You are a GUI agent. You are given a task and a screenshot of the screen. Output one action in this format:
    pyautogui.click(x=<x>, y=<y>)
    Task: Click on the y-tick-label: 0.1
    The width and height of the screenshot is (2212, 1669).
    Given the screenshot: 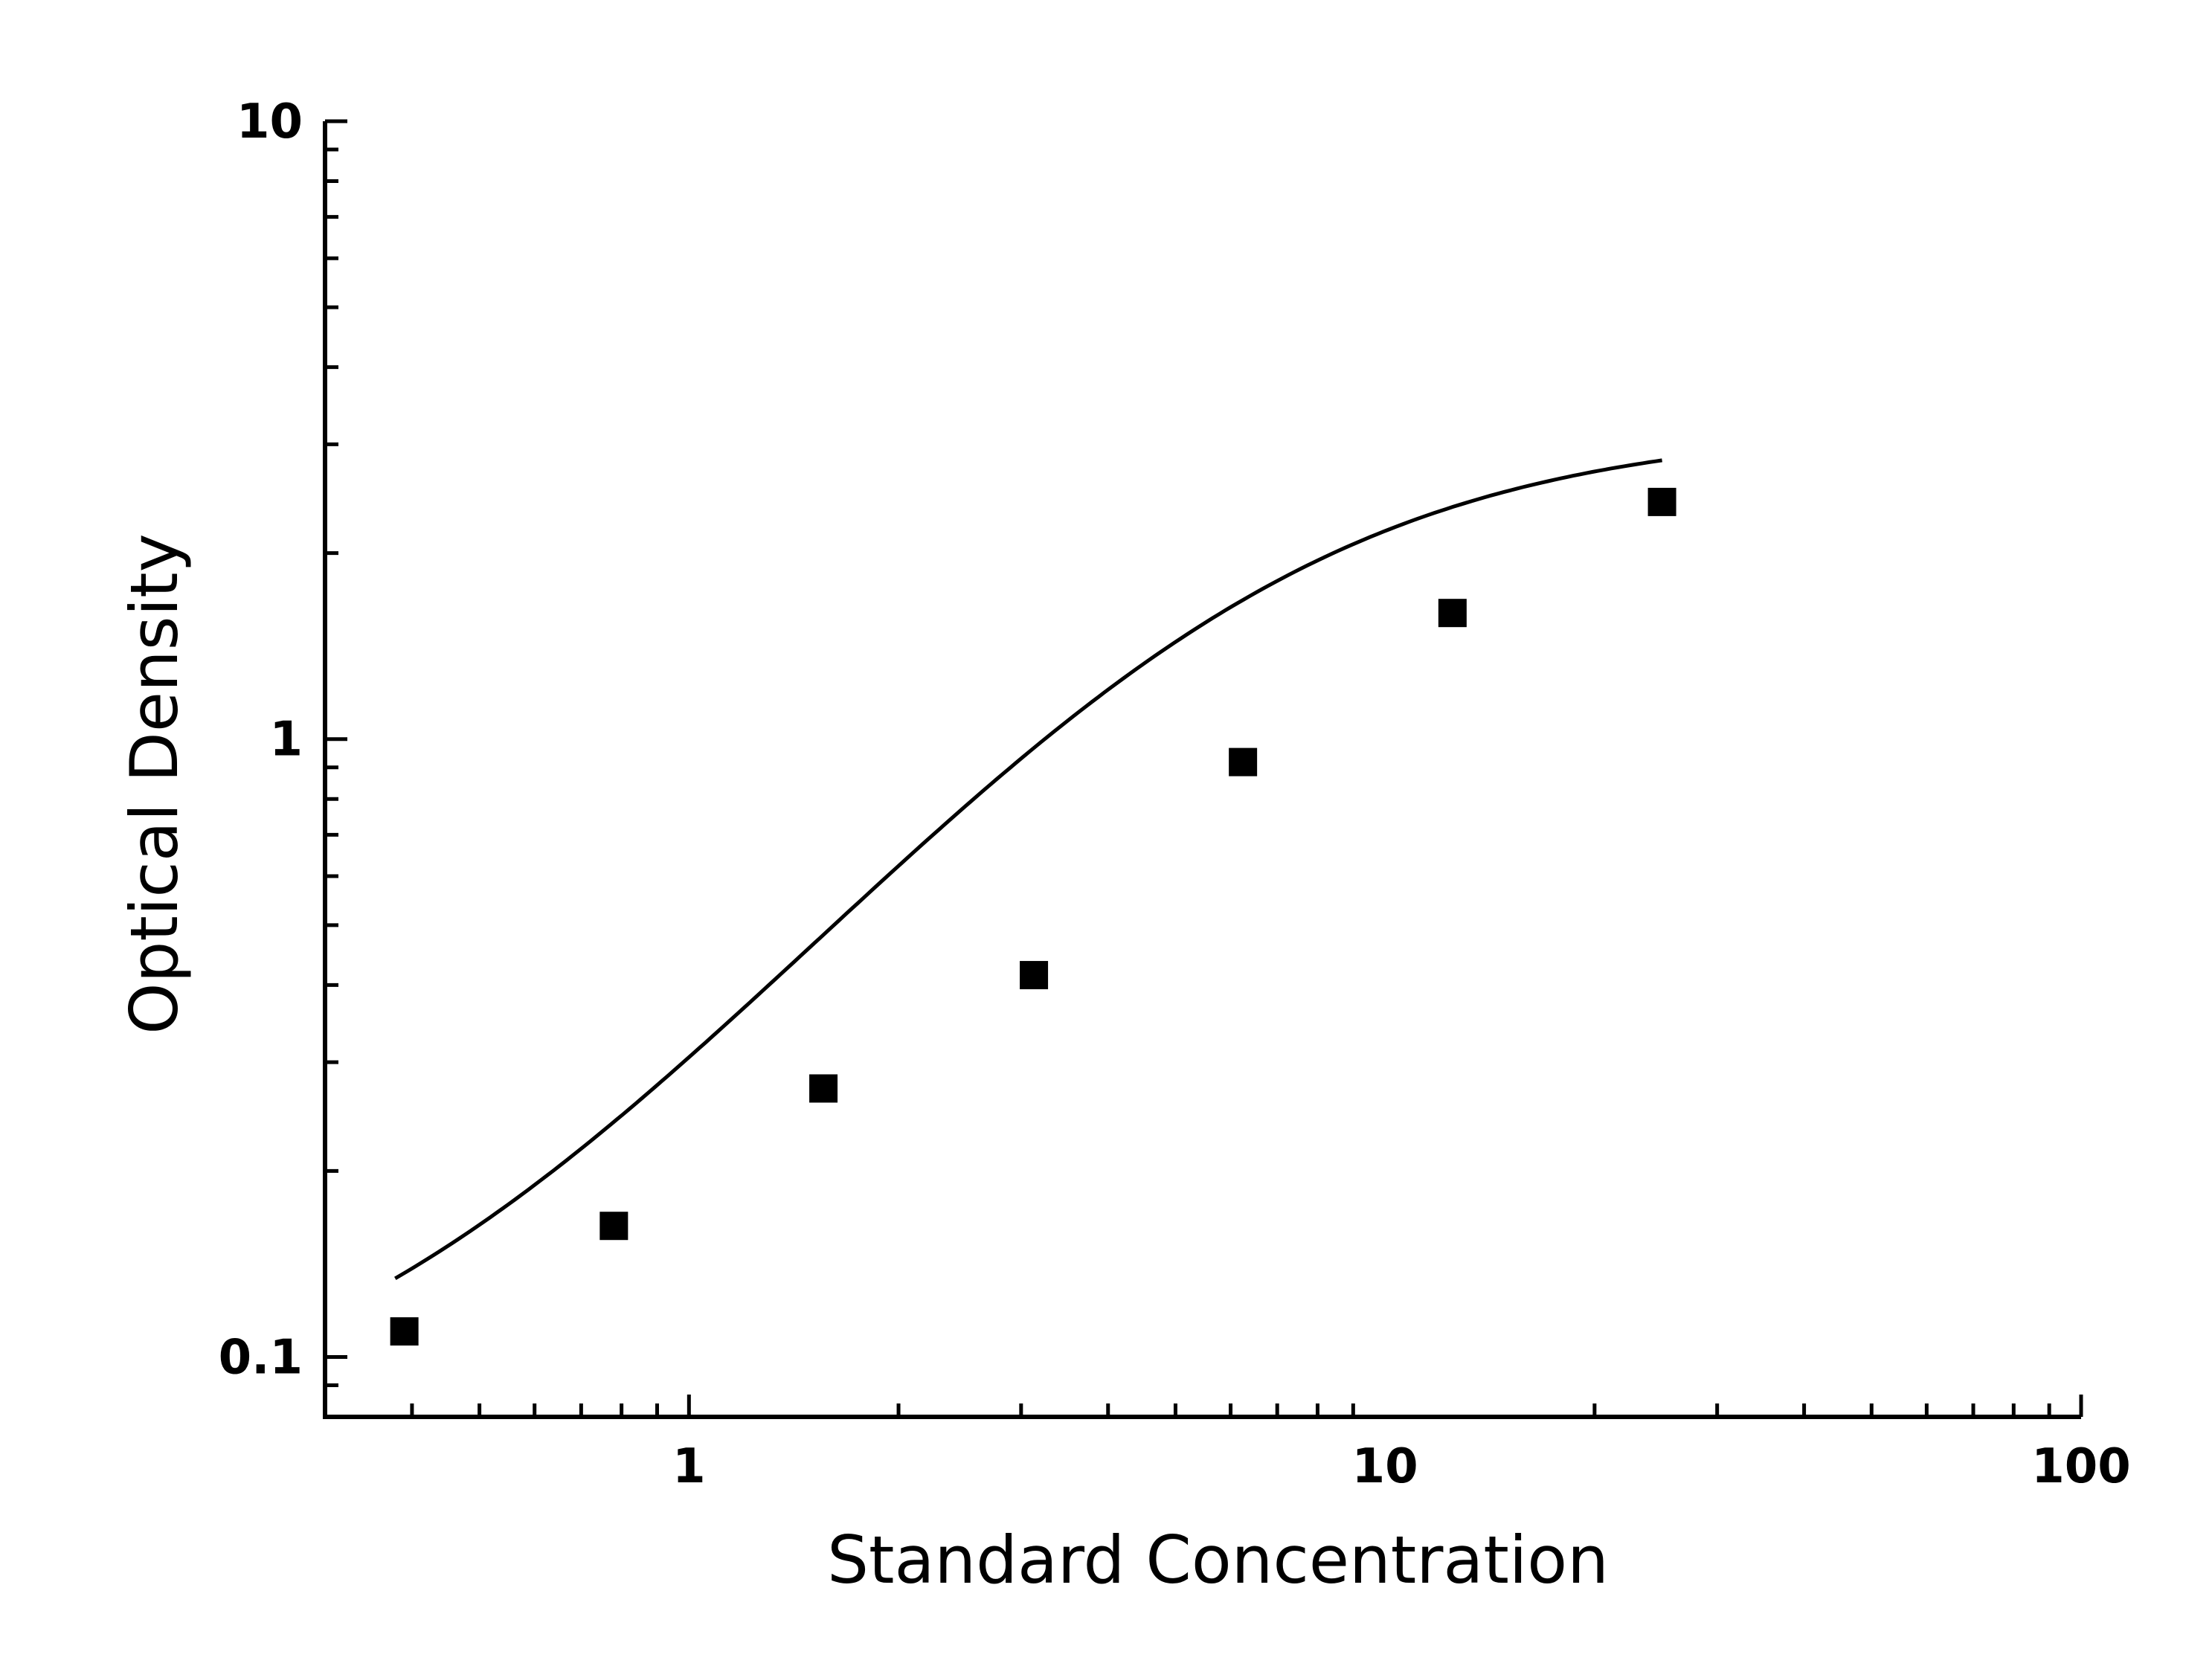 What is the action you would take?
    pyautogui.click(x=261, y=1357)
    